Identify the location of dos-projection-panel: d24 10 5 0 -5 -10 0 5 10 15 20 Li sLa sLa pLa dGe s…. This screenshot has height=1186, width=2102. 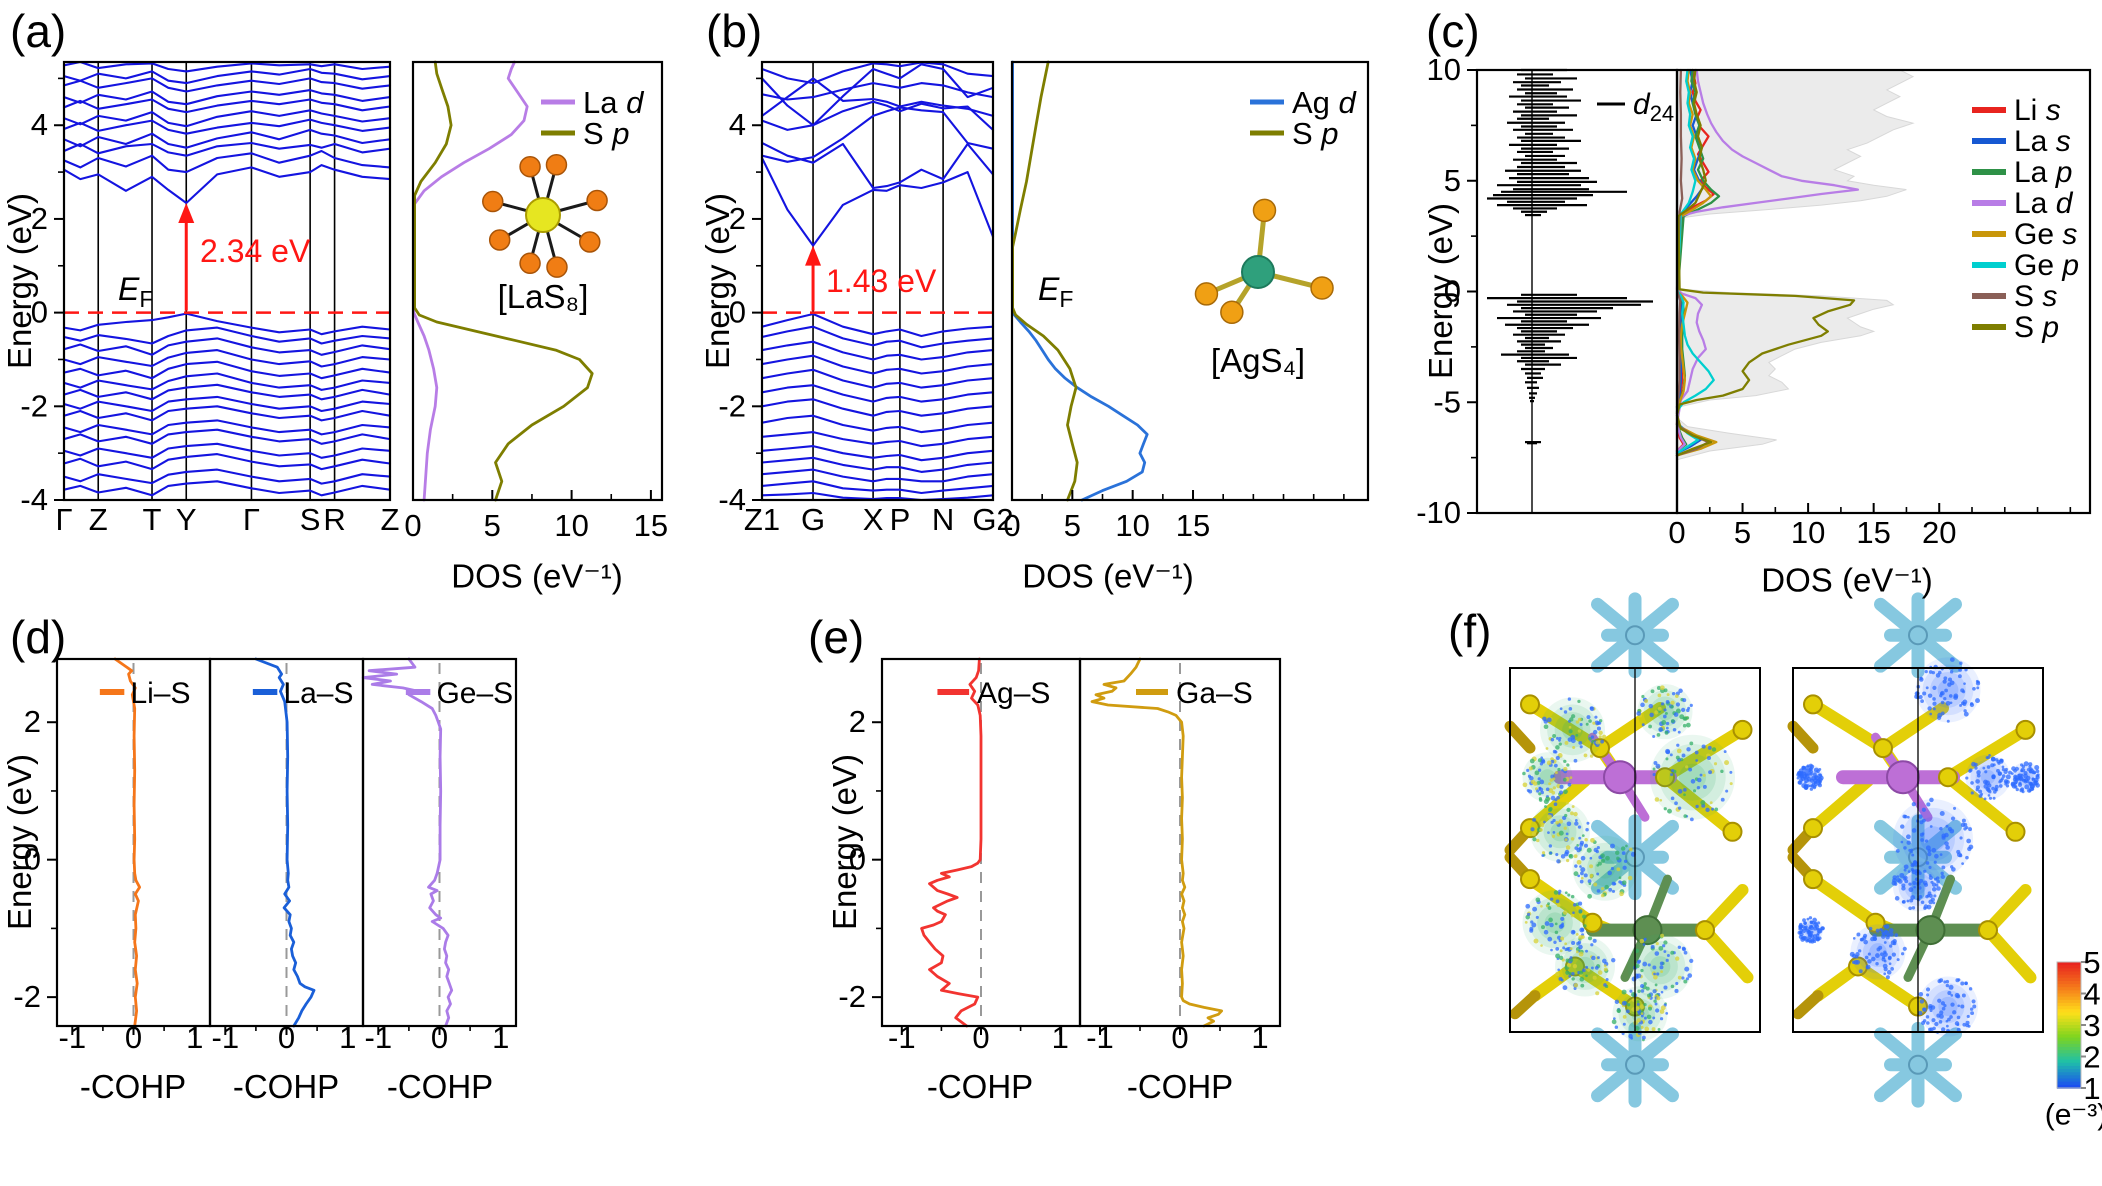
(1754, 301).